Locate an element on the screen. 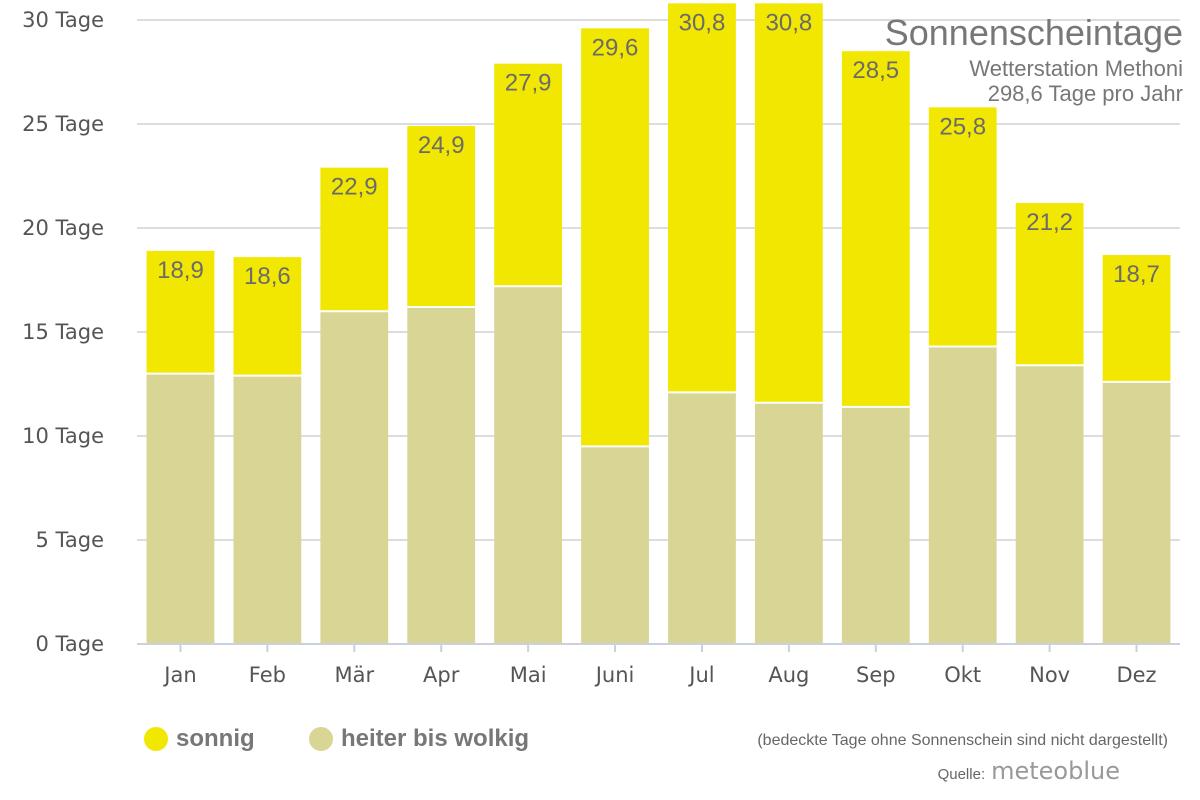  y-tick-label: 25 Tage is located at coordinates (63, 124).